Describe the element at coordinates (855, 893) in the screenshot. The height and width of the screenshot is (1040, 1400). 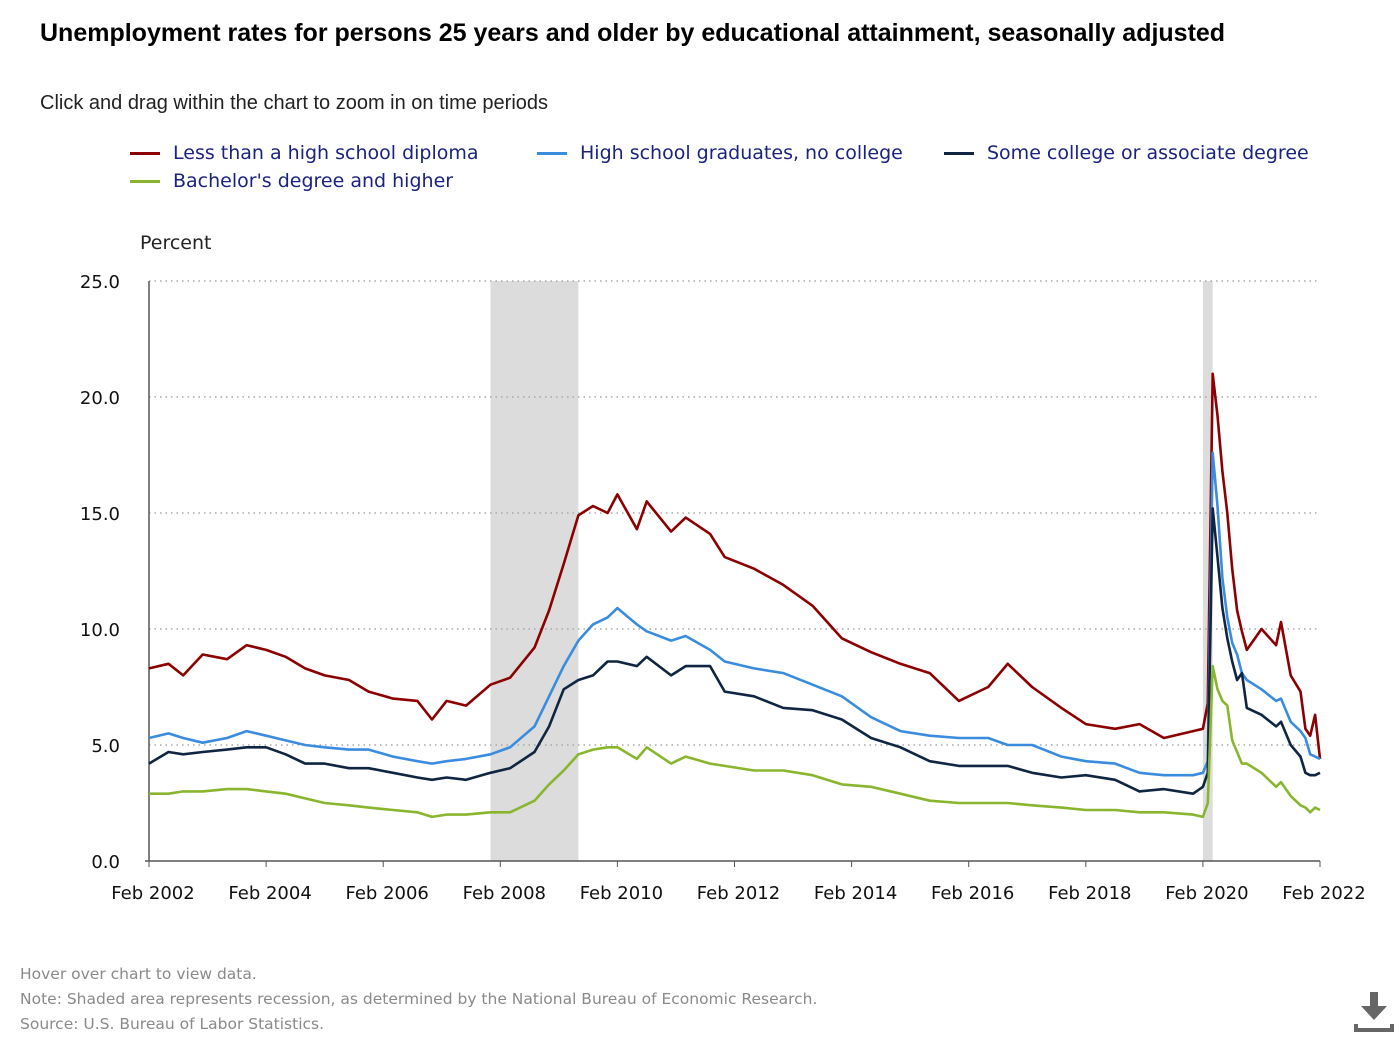
I see `x-tick-label: Feb 2014` at that location.